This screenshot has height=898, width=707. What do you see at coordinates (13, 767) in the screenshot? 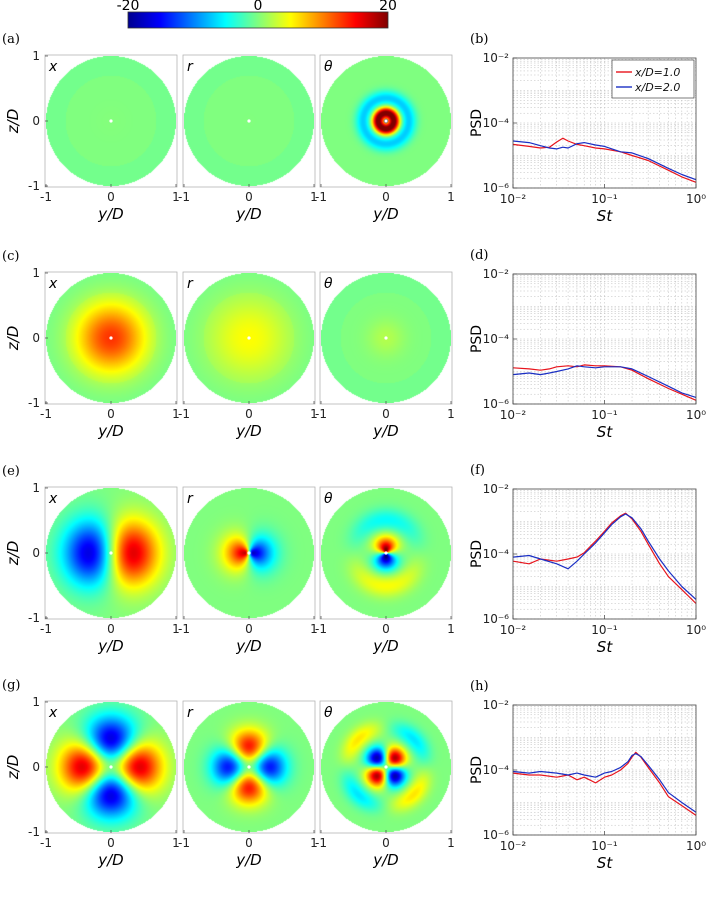
I see `y-axis-label: z/D` at bounding box center [13, 767].